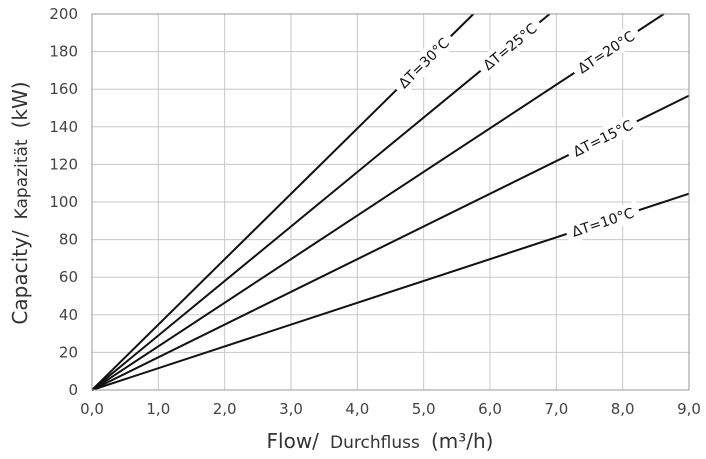 This screenshot has height=459, width=706. I want to click on x-axis-title-main: Flow/, so click(293, 441).